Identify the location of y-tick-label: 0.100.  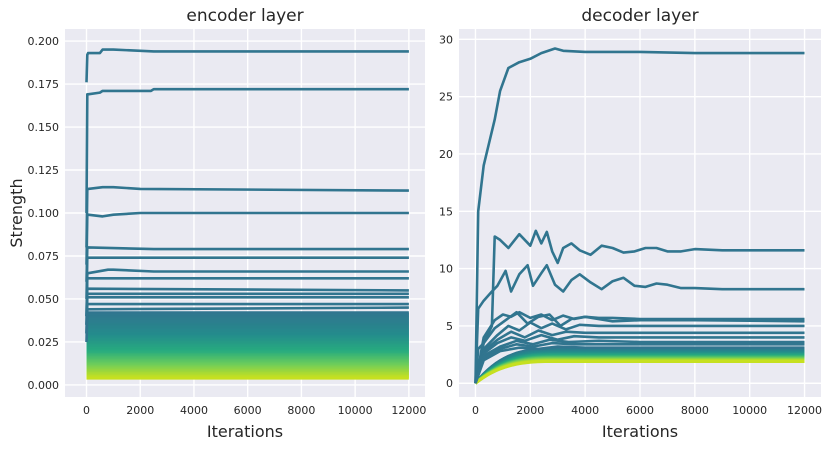
(44, 213).